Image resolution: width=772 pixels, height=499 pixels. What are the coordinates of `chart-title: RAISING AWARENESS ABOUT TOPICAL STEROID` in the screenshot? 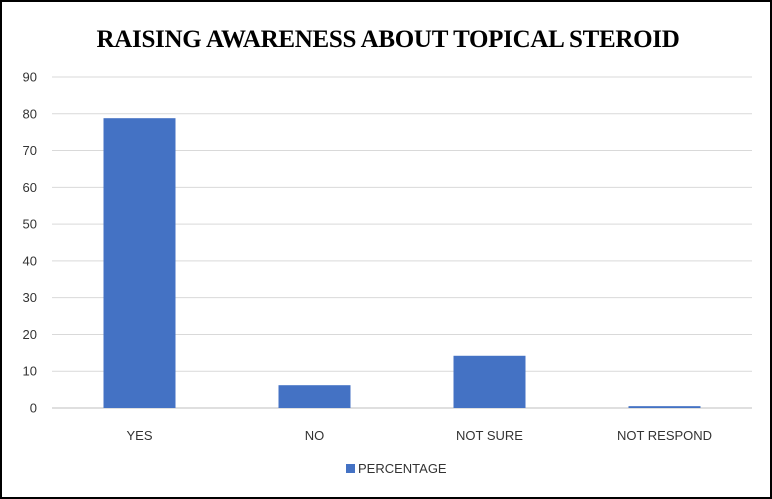 It's located at (388, 39).